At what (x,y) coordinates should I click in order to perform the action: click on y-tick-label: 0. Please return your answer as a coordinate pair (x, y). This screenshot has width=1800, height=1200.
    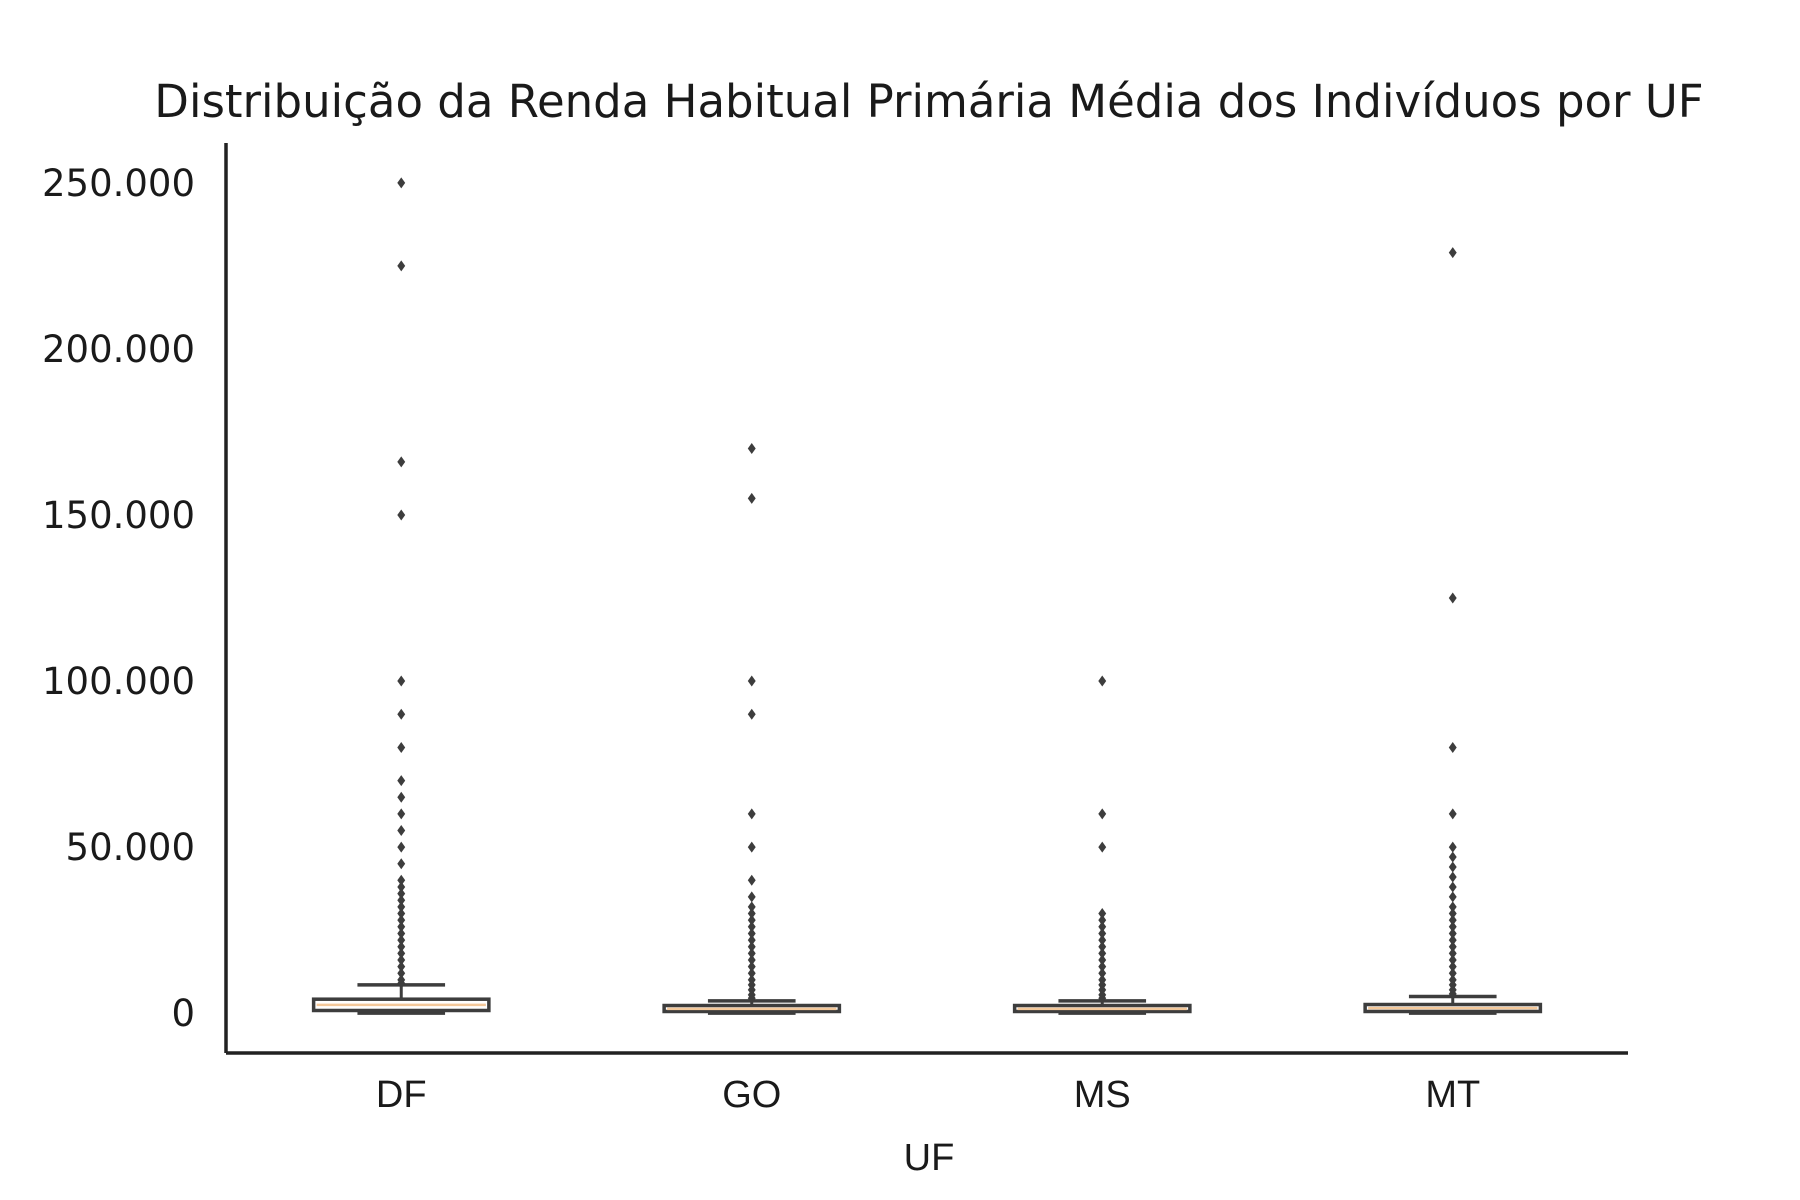
    Looking at the image, I should click on (183, 1013).